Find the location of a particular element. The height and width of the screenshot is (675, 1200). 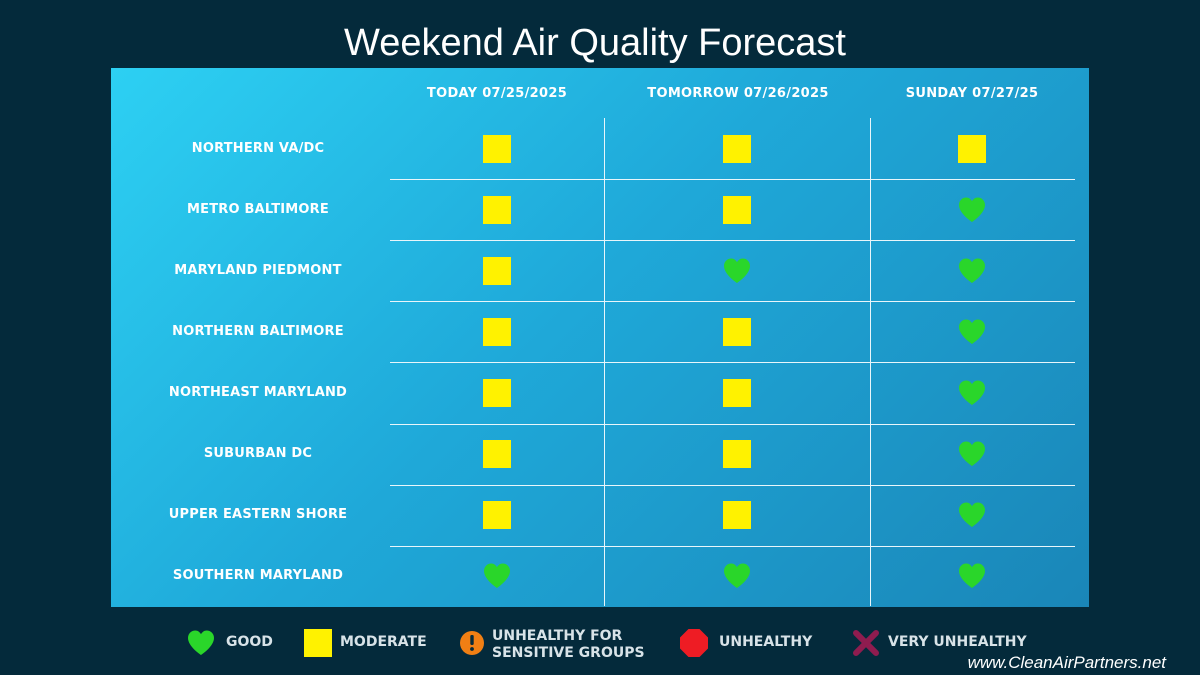

legend-label: GOOD is located at coordinates (249, 642).